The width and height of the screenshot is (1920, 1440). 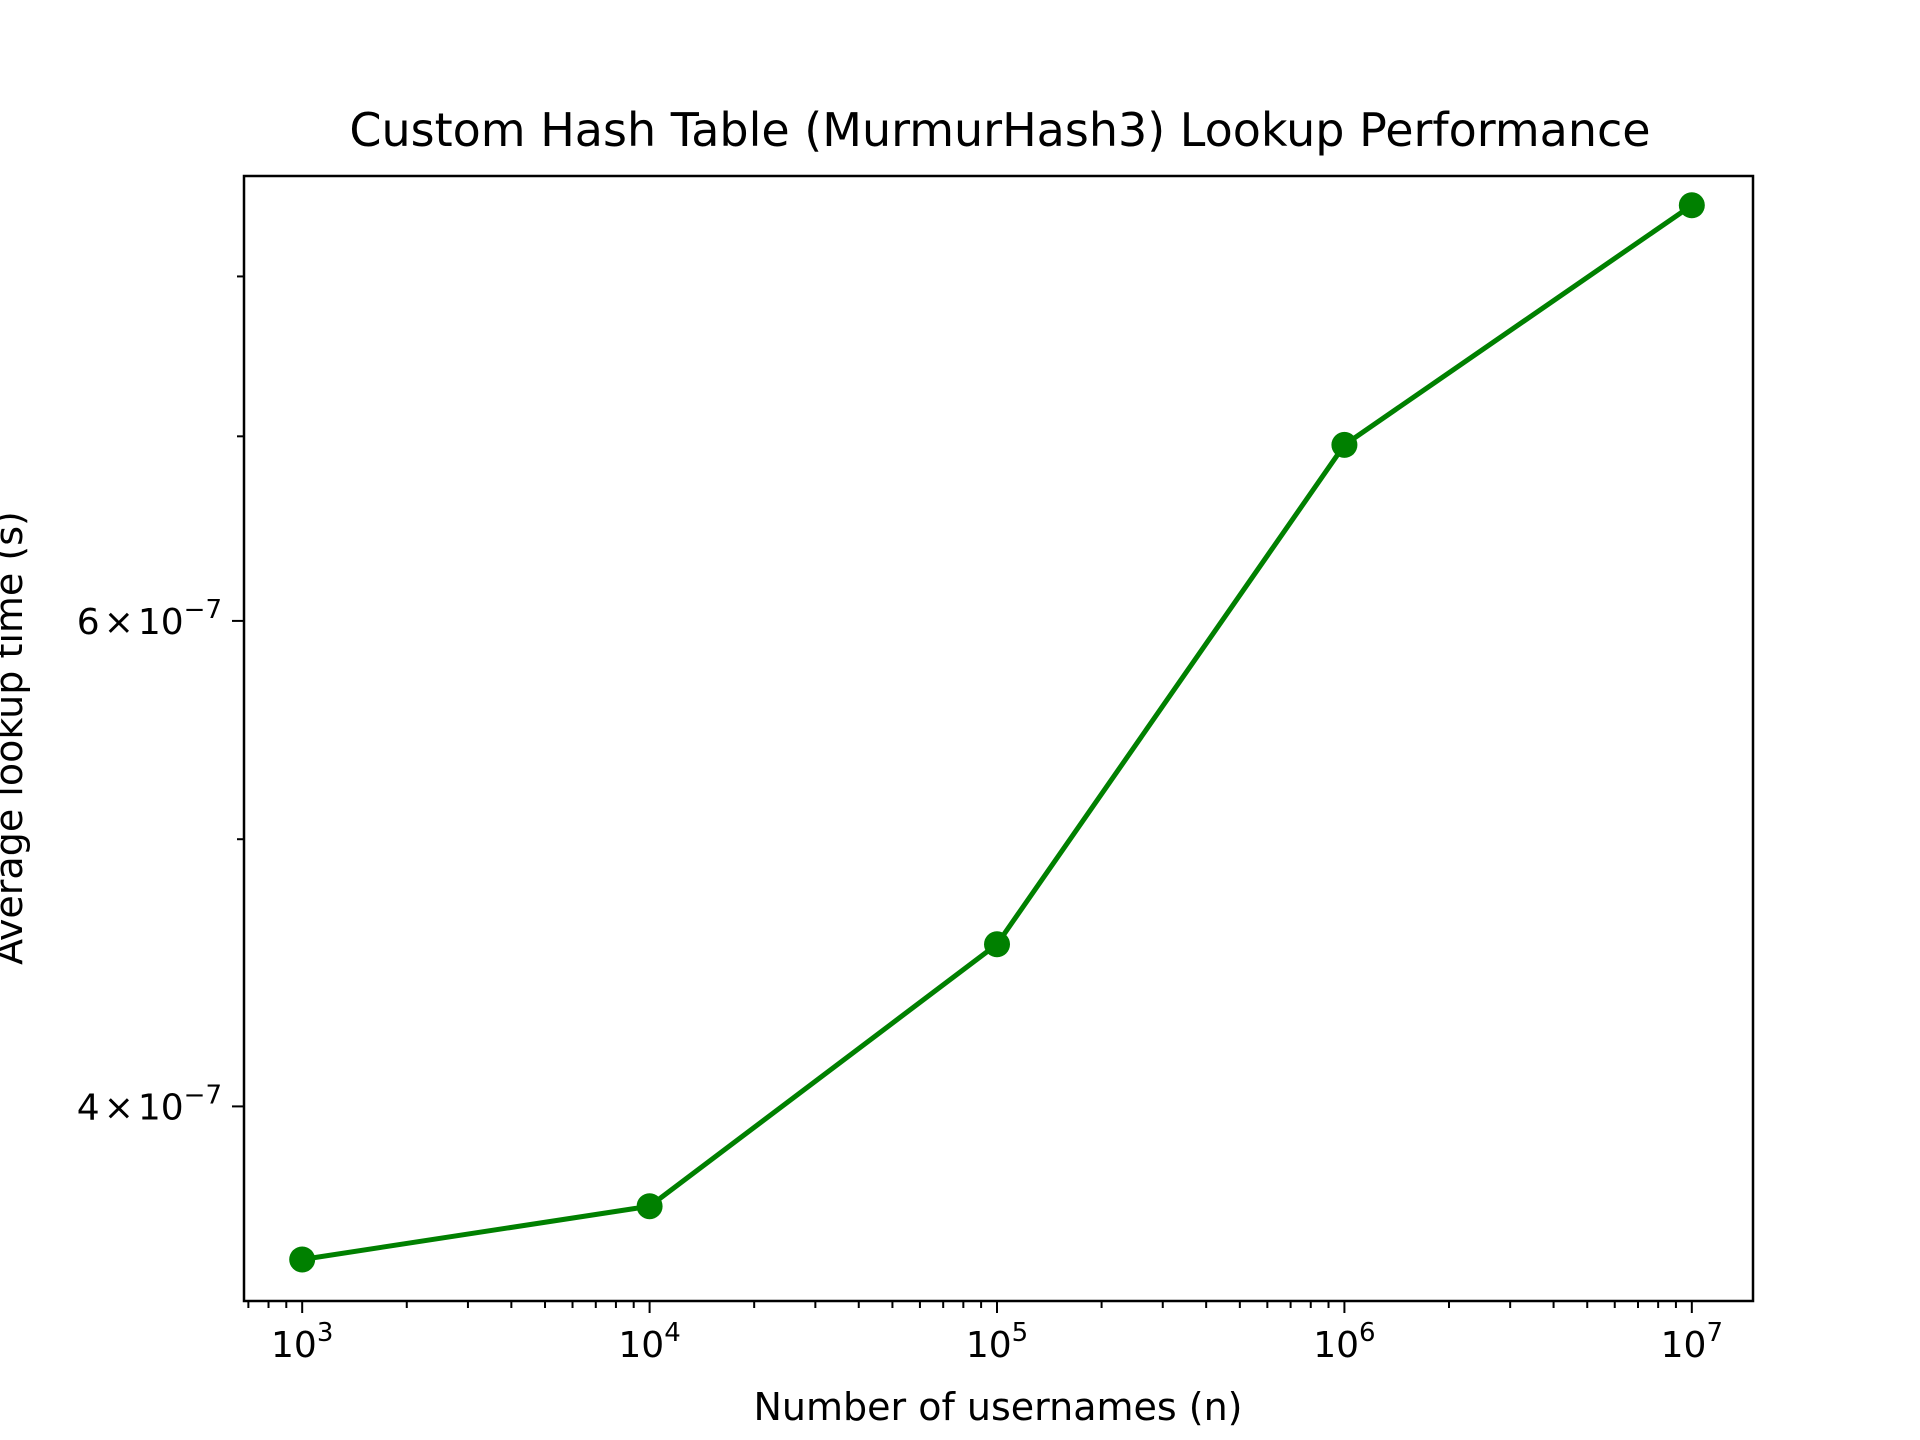 I want to click on x-axis-ticks: 10³ 10⁴ 10⁵ 10⁶ 10⁷, so click(x=997, y=1333).